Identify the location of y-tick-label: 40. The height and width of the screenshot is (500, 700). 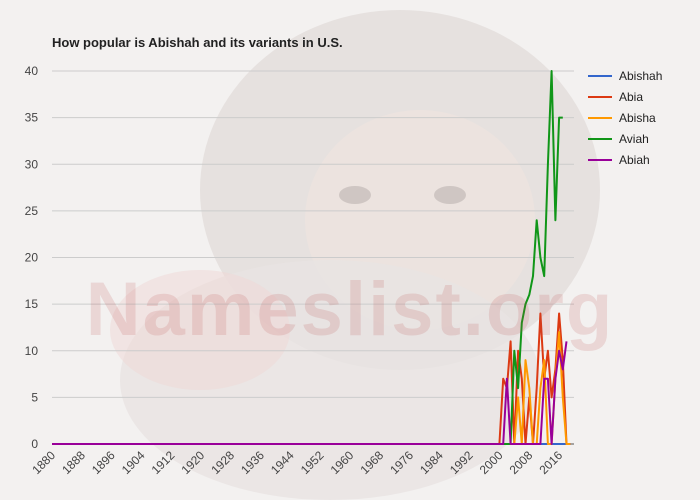
(32, 71).